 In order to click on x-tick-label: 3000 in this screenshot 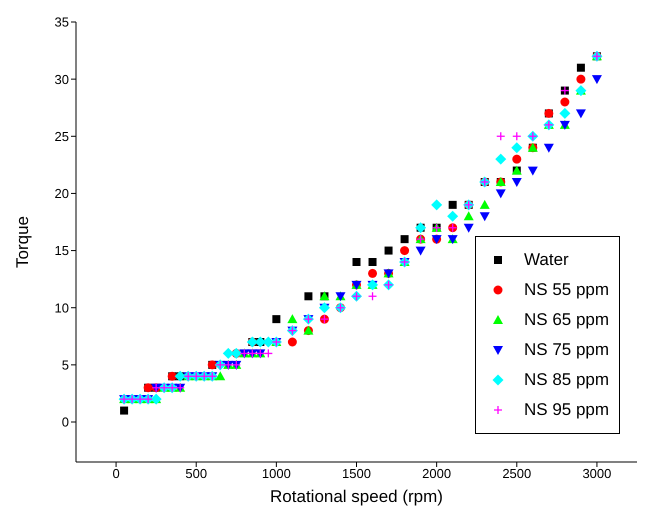, I will do `click(597, 474)`.